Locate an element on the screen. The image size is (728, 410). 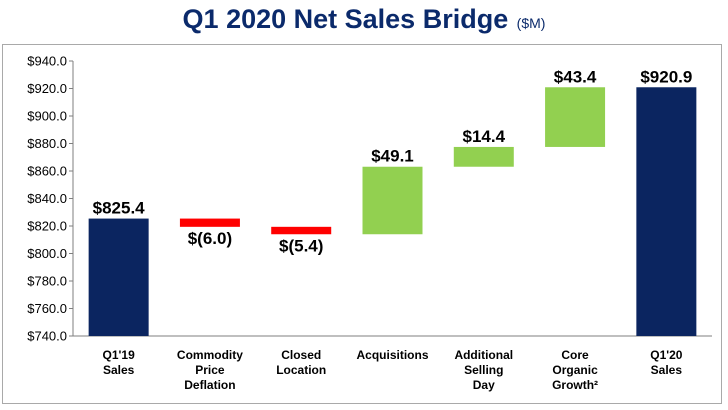
x-category-label-line: Additional is located at coordinates (483, 355).